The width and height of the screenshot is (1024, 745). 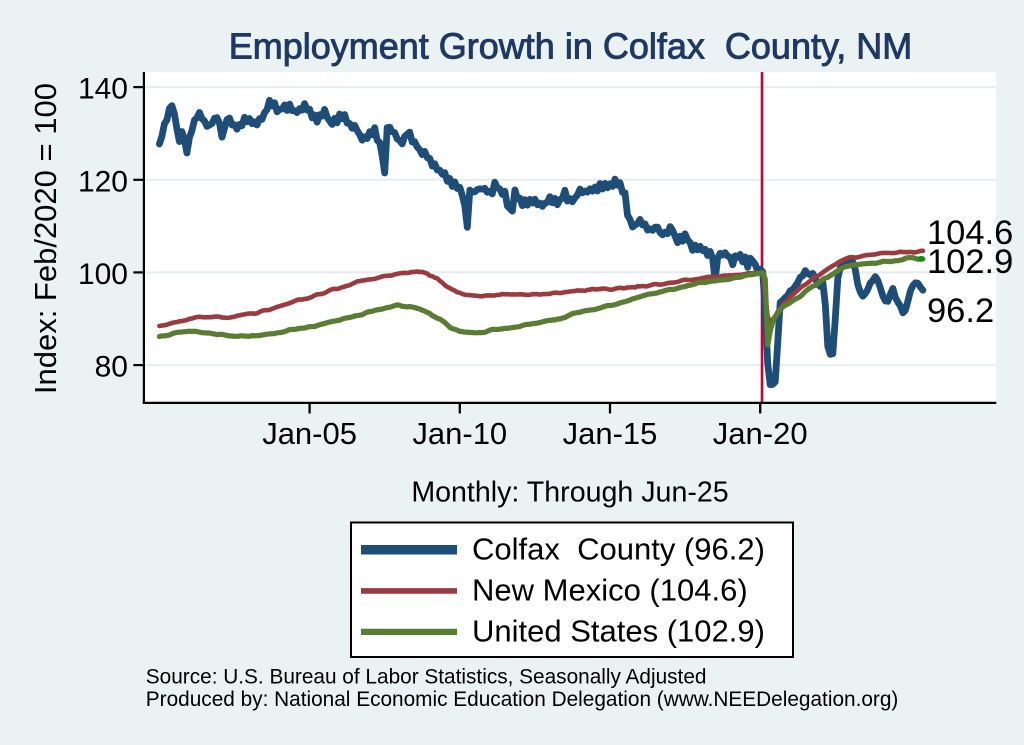 What do you see at coordinates (610, 590) in the screenshot?
I see `svg-text: New Mexico (104.6)` at bounding box center [610, 590].